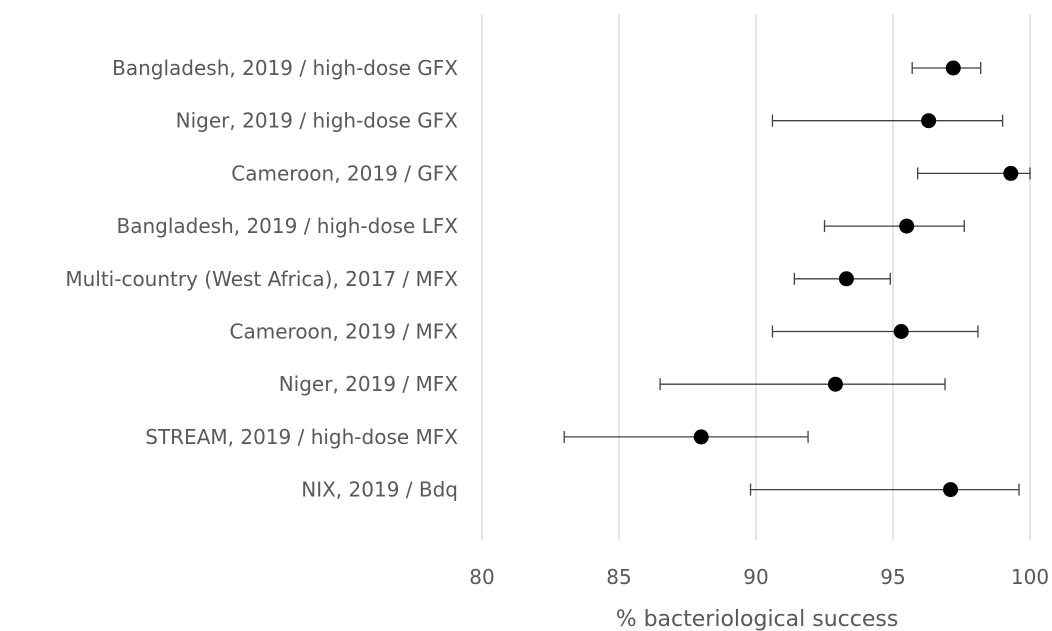 The image size is (1052, 631). I want to click on category-label: Cameroon, 2019 / MFX, so click(344, 332).